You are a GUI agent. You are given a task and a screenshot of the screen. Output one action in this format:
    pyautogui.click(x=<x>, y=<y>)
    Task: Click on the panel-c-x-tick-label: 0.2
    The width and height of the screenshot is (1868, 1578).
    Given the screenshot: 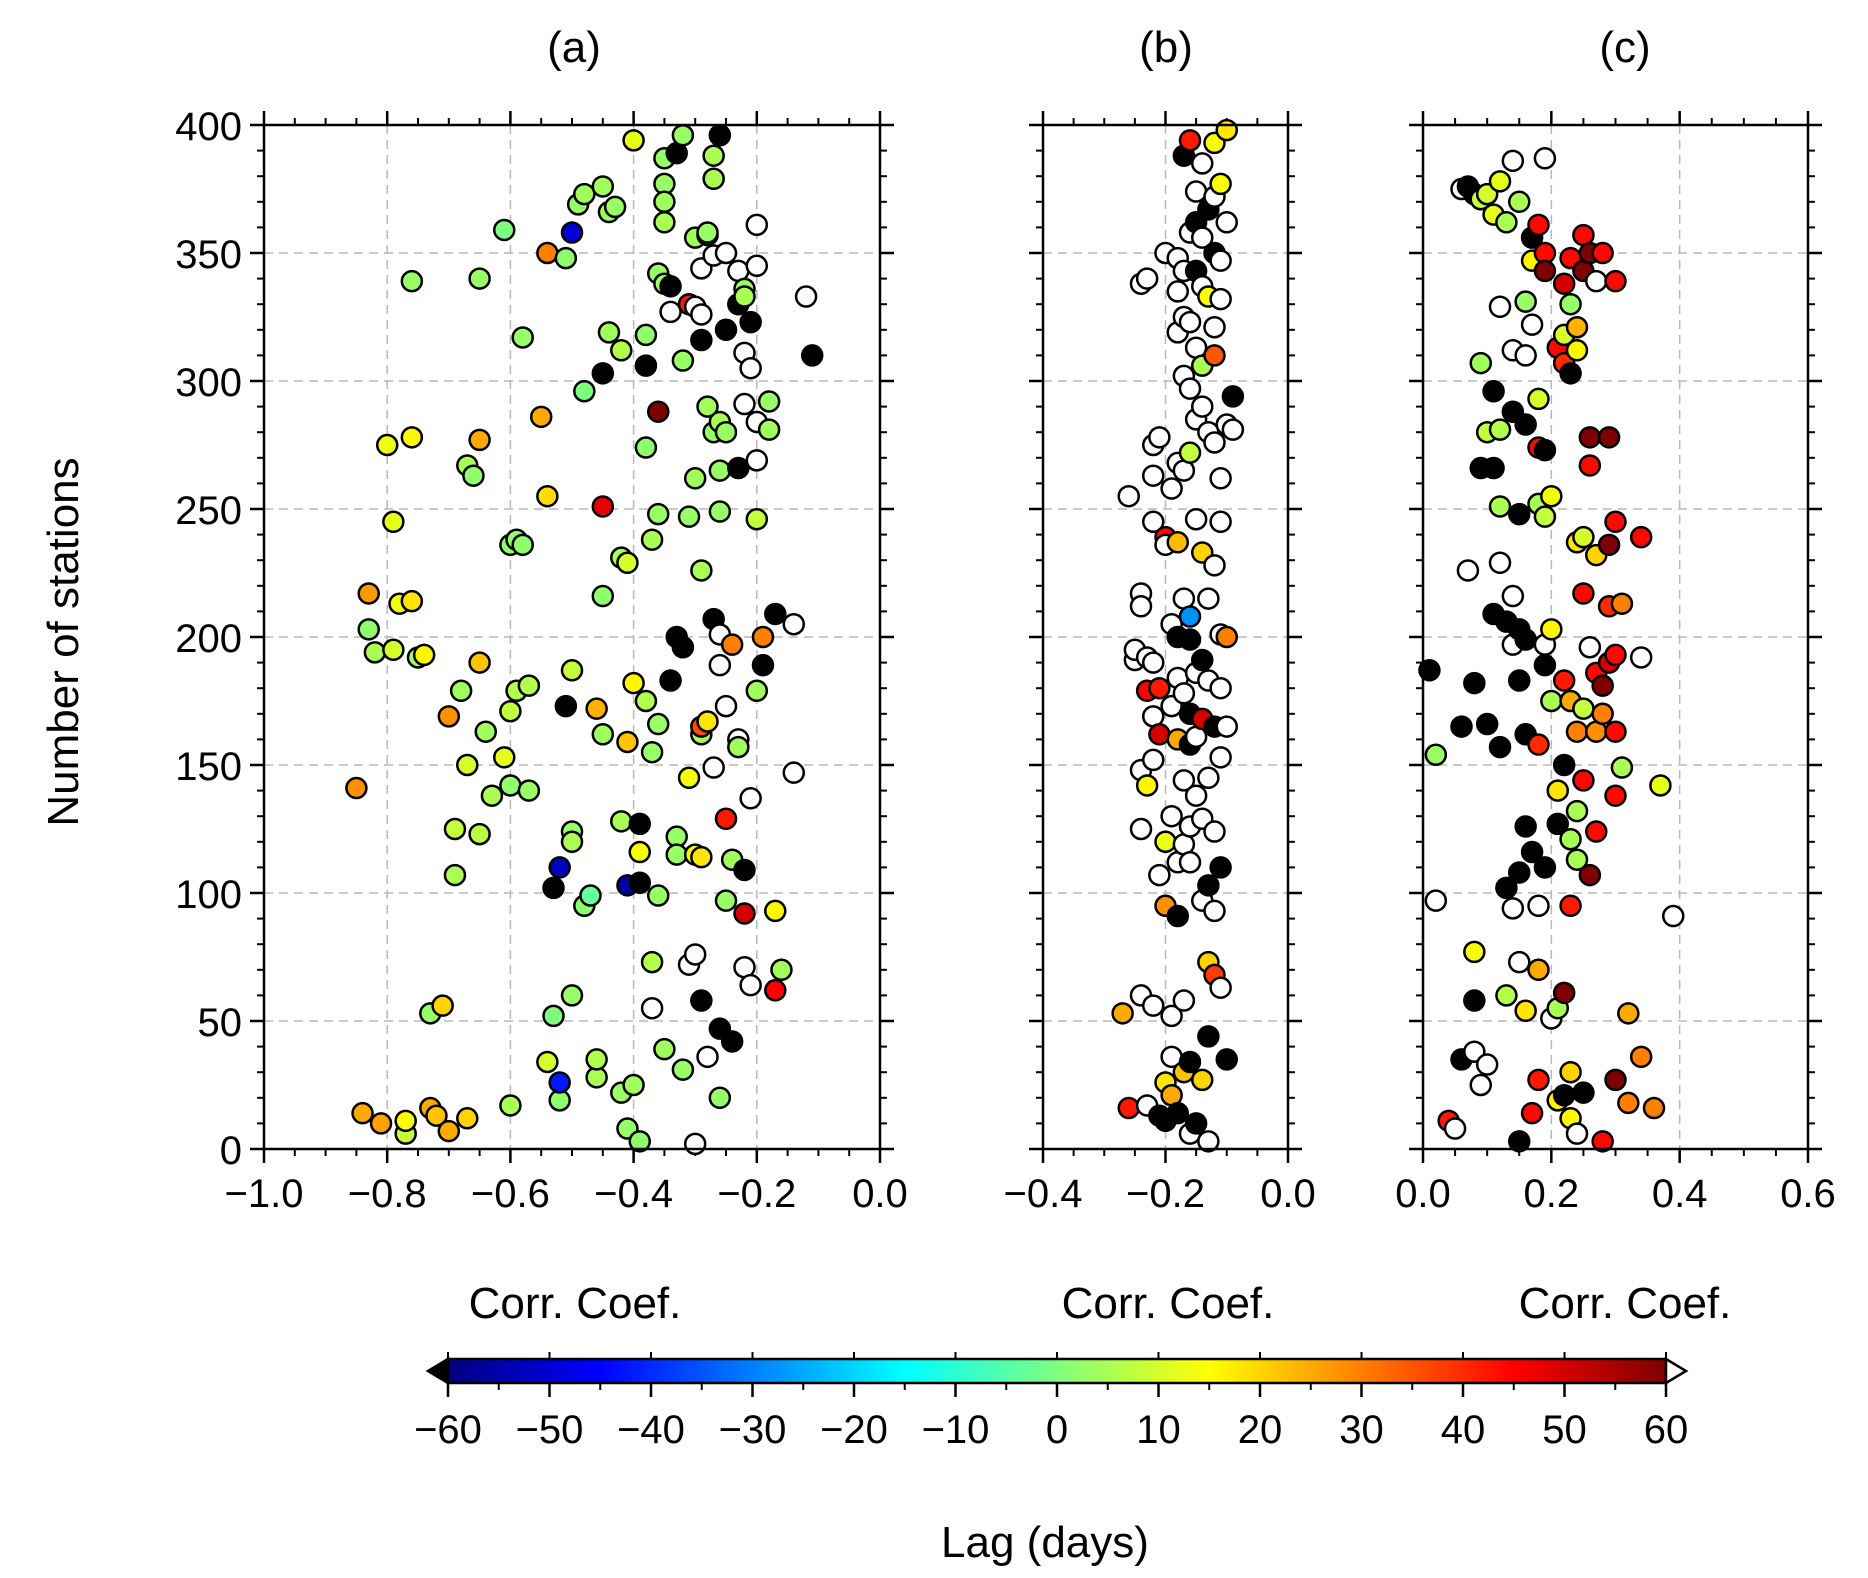 What is the action you would take?
    pyautogui.click(x=1552, y=1194)
    